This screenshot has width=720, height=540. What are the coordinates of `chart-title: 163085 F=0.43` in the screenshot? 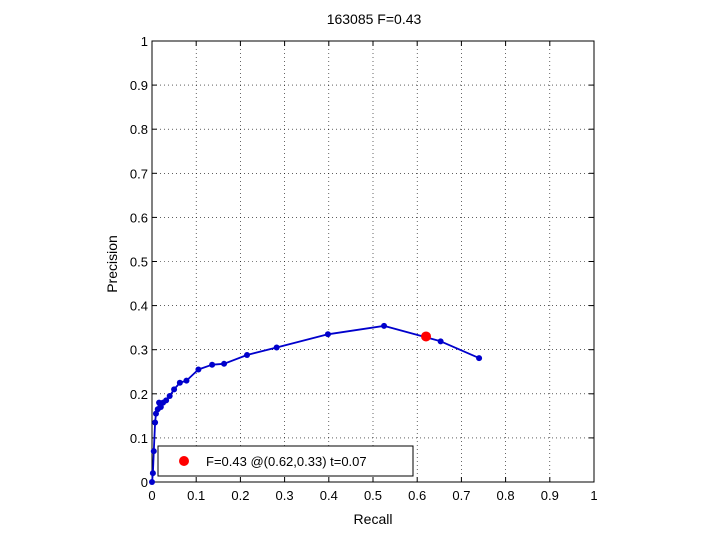 It's located at (374, 19).